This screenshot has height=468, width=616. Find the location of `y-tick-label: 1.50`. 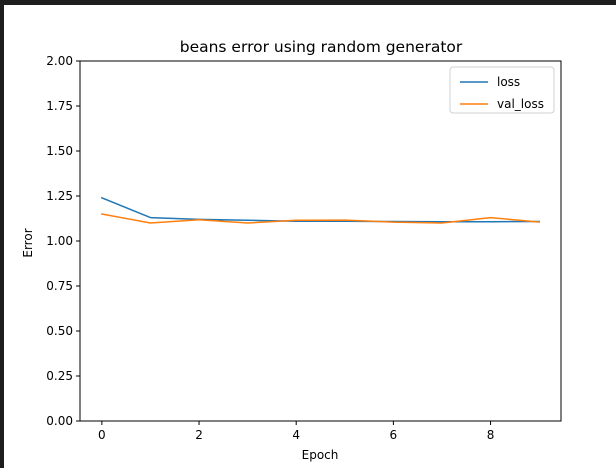

y-tick-label: 1.50 is located at coordinates (59, 151).